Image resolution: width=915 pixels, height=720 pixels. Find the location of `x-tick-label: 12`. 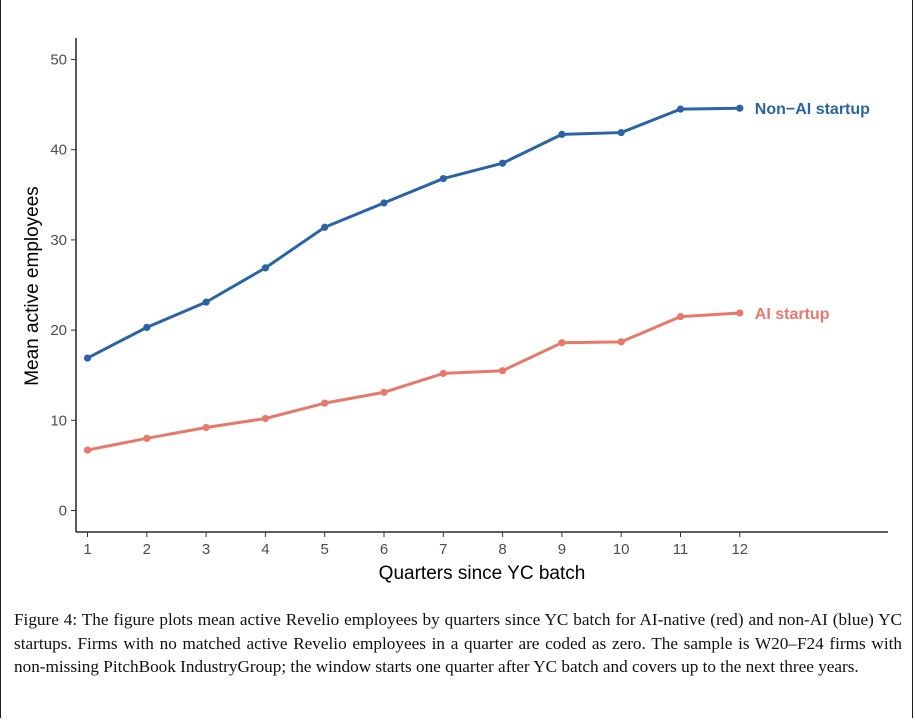

x-tick-label: 12 is located at coordinates (739, 549).